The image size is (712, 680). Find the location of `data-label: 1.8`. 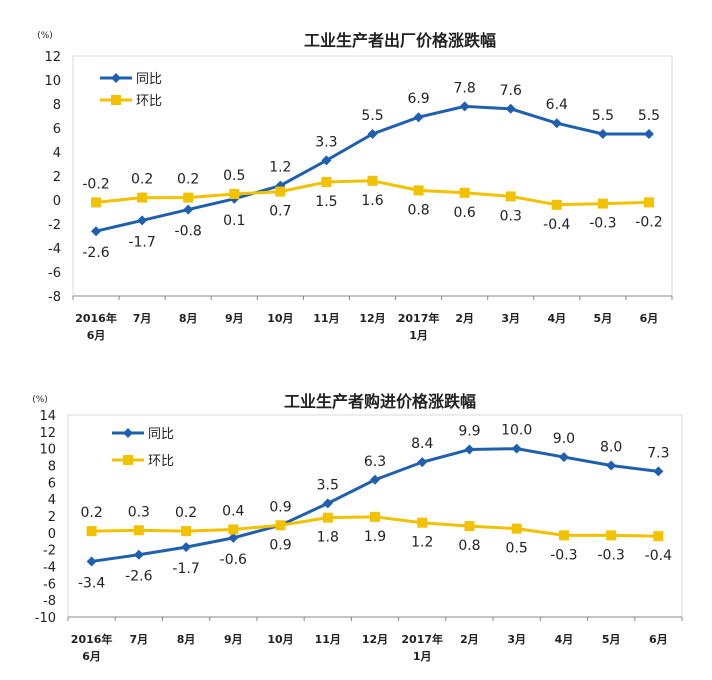

data-label: 1.8 is located at coordinates (328, 538).